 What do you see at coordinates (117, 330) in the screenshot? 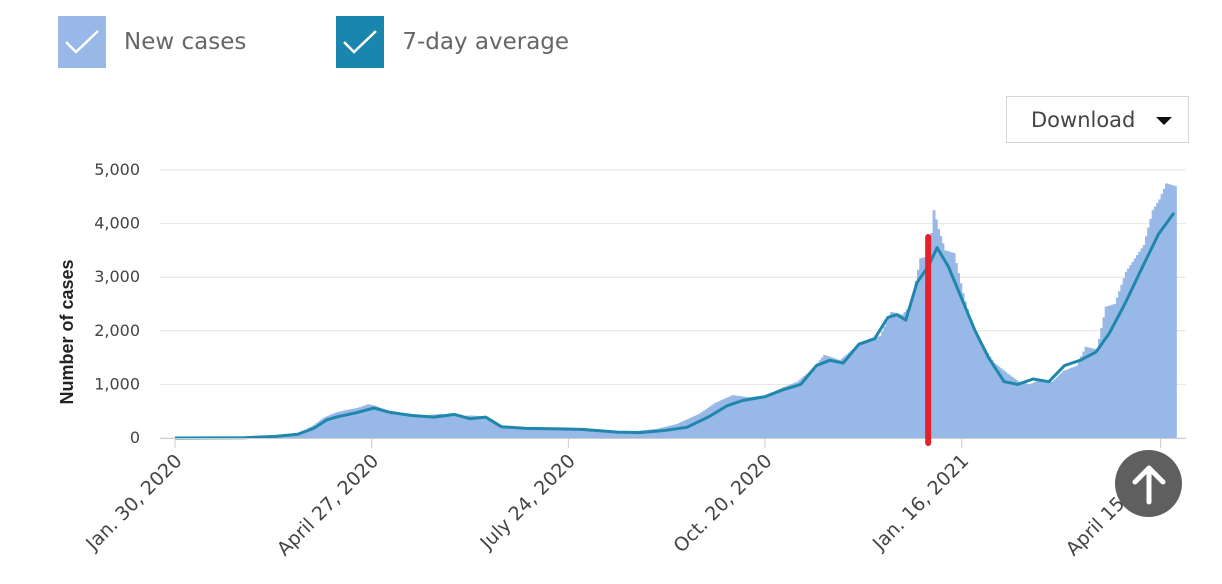
I see `y-tick-label: 2,000` at bounding box center [117, 330].